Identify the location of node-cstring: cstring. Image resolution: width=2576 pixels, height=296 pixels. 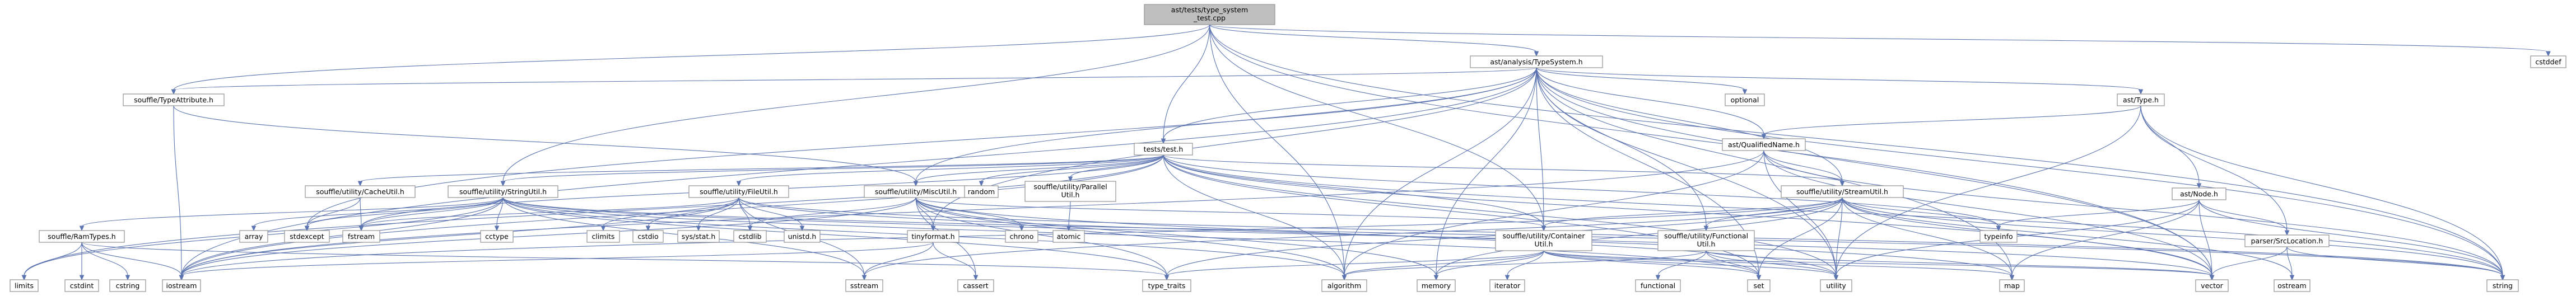
(127, 285).